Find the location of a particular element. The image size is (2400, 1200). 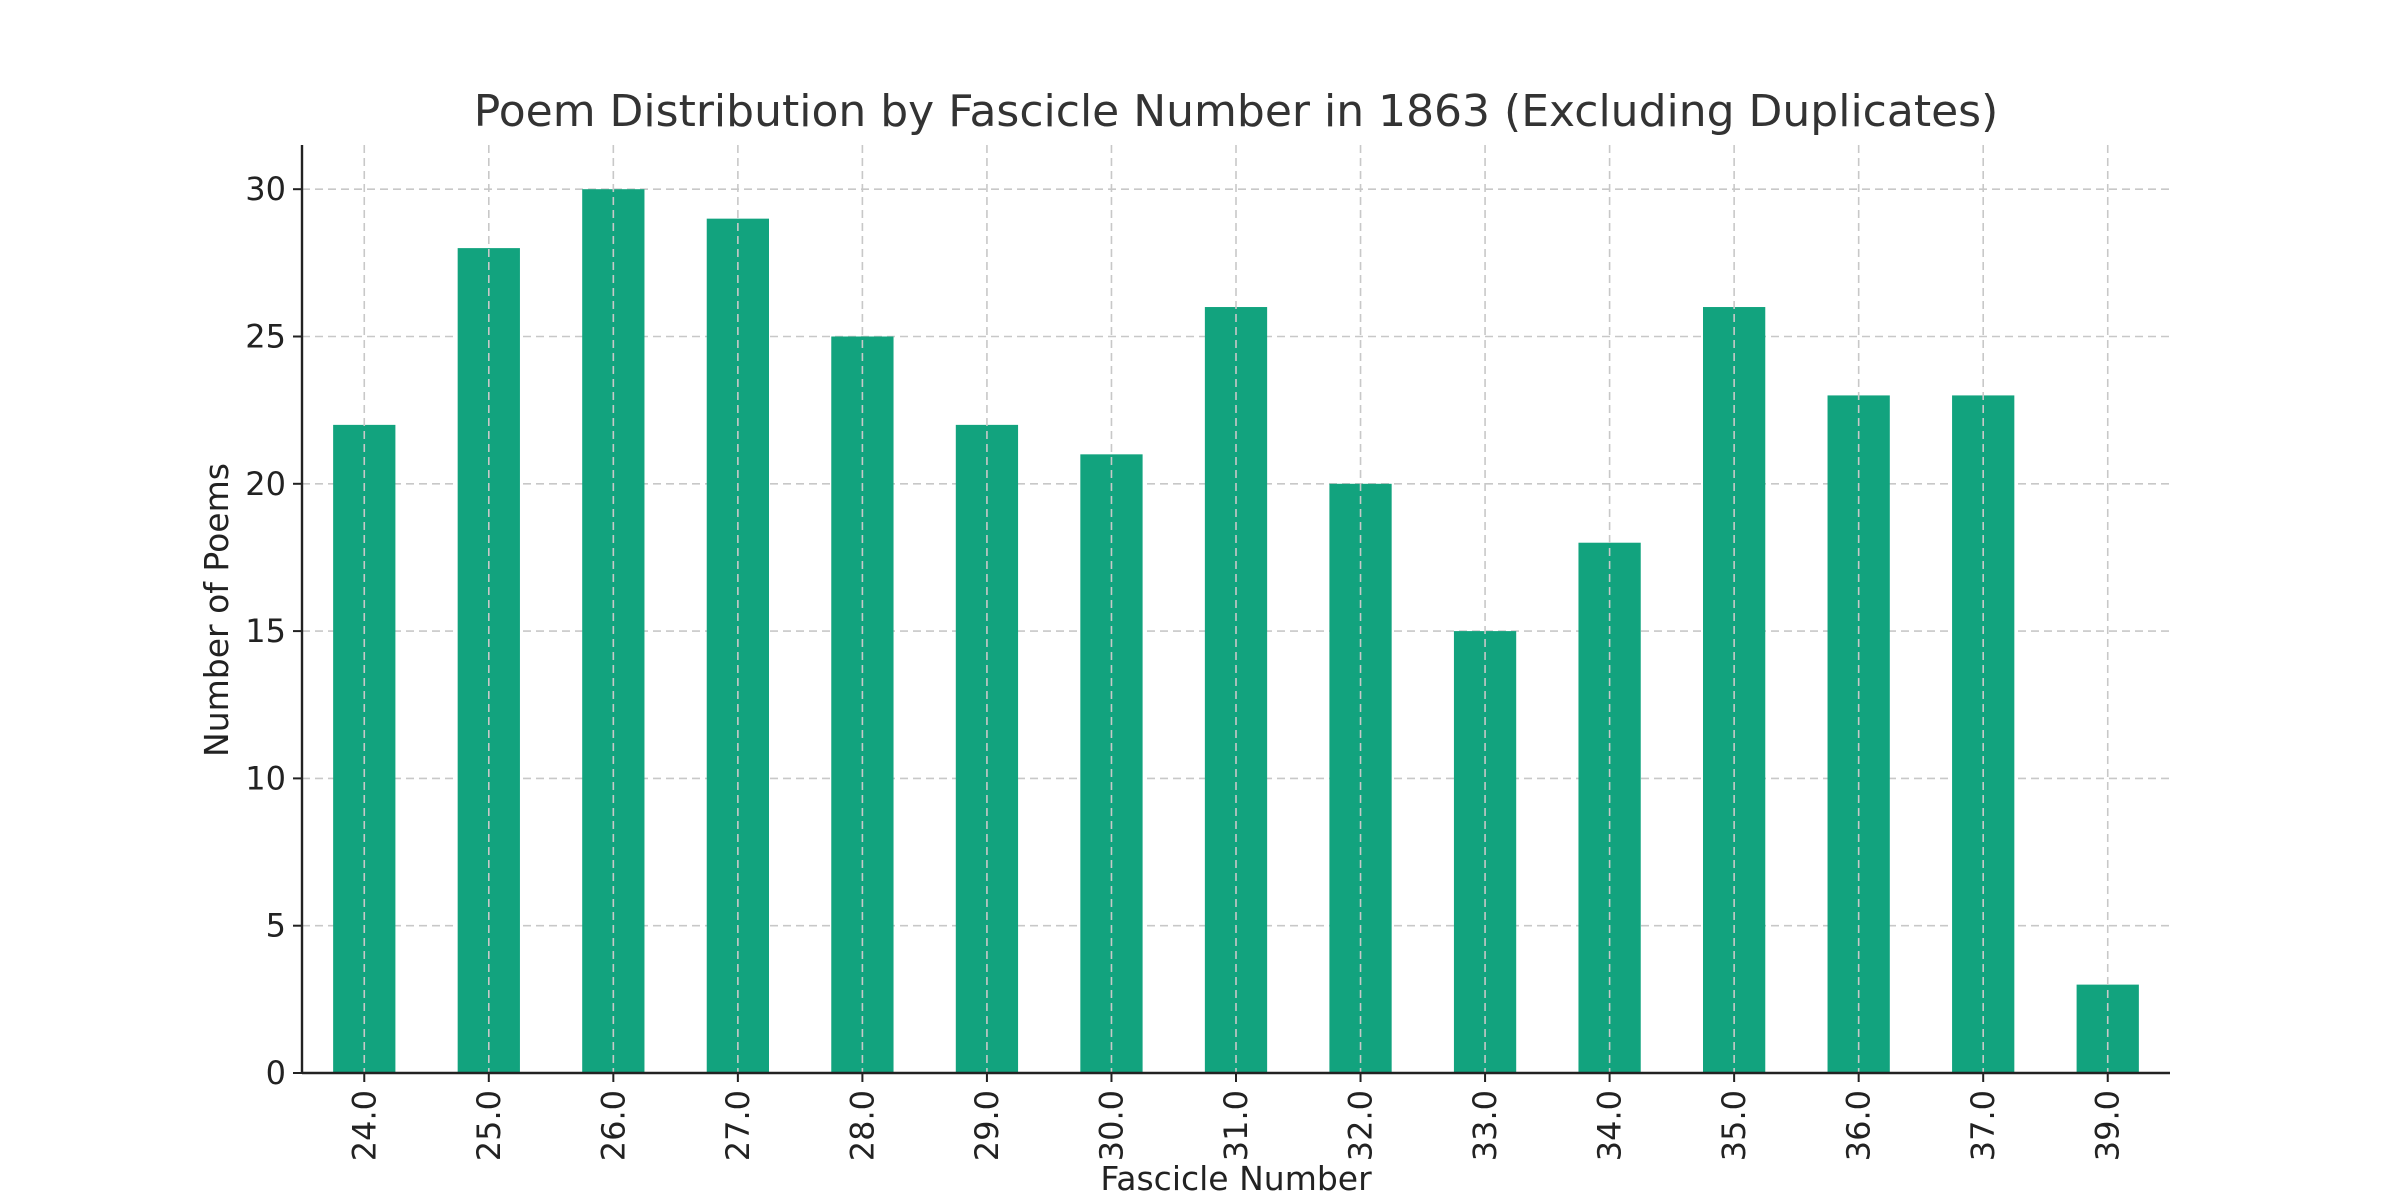

x-tick-label: 34.0 is located at coordinates (1610, 1125).